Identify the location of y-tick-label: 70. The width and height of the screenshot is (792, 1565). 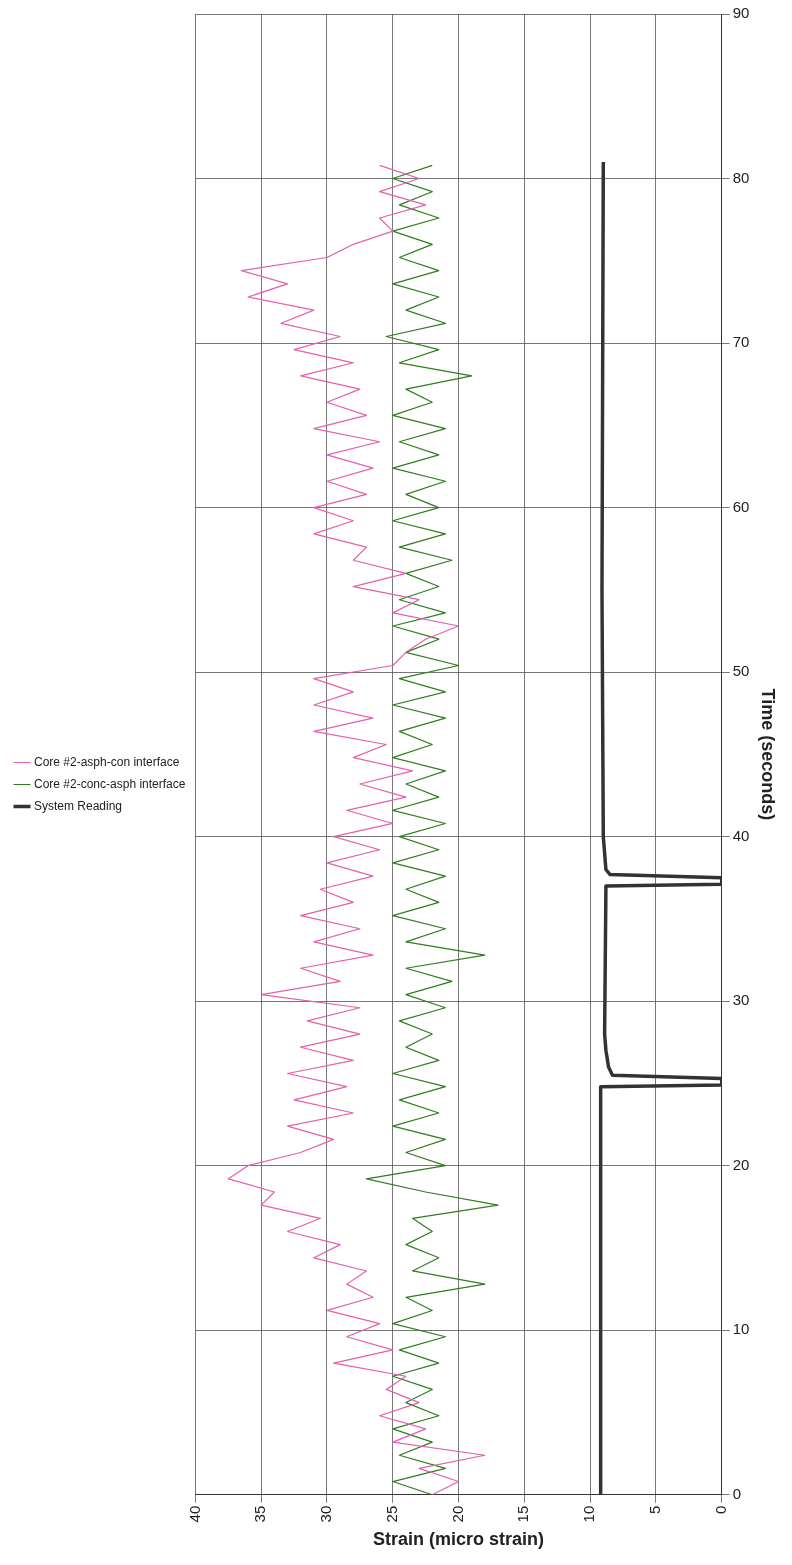
(741, 342).